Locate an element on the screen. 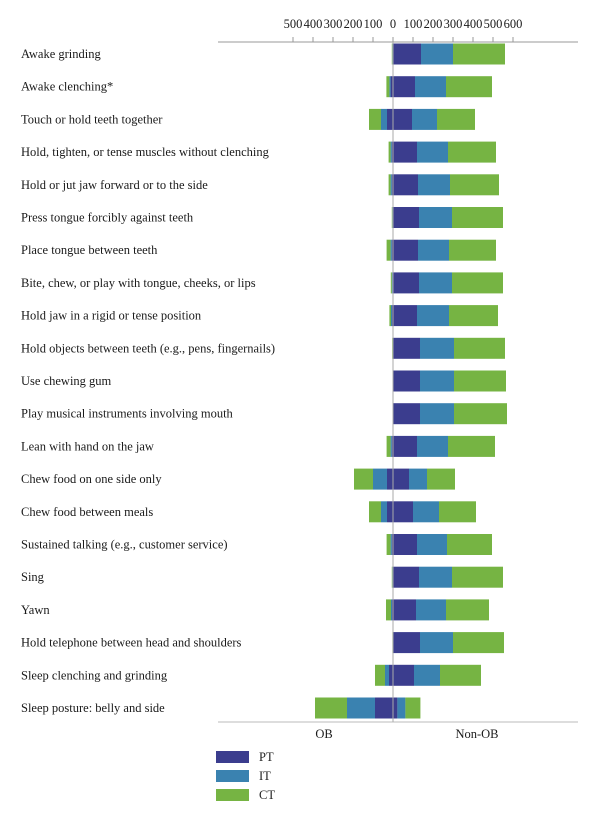 This screenshot has width=600, height=818. legend-swatch-it is located at coordinates (232, 776).